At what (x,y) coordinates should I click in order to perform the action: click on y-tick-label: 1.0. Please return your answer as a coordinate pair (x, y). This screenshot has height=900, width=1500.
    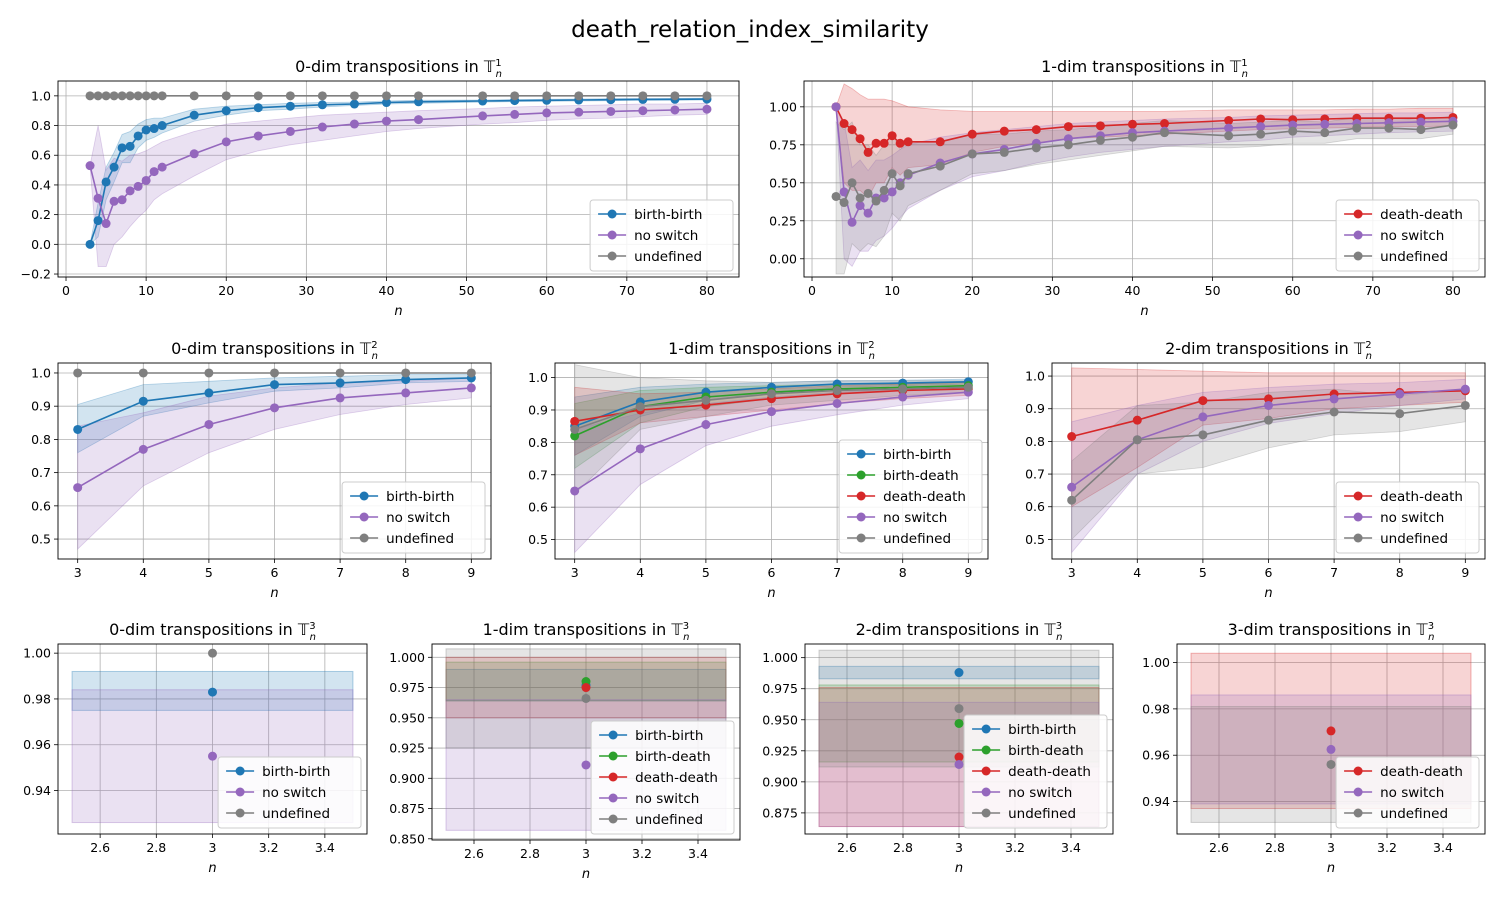
    Looking at the image, I should click on (1035, 376).